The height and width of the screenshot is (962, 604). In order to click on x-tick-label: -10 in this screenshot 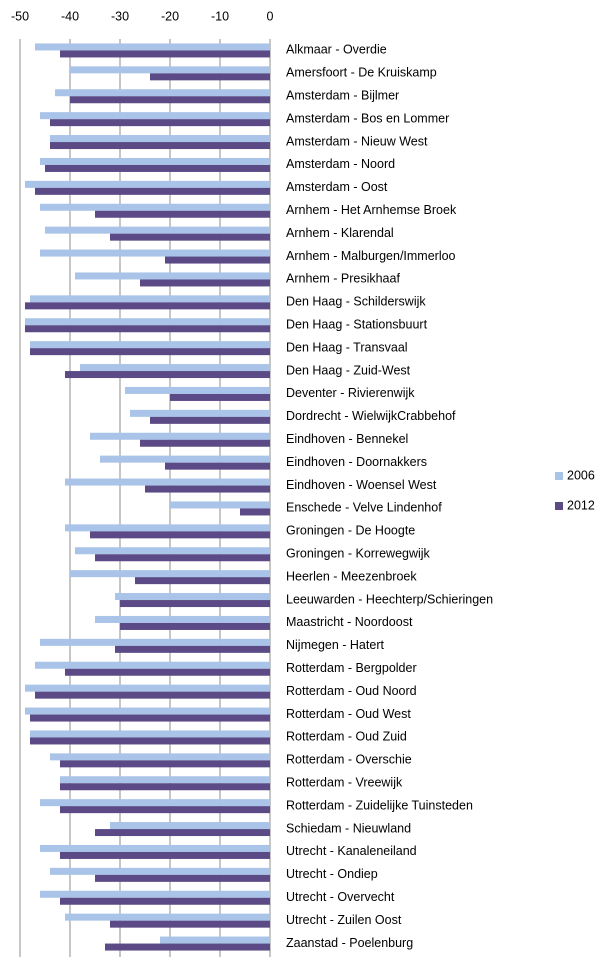, I will do `click(220, 16)`.